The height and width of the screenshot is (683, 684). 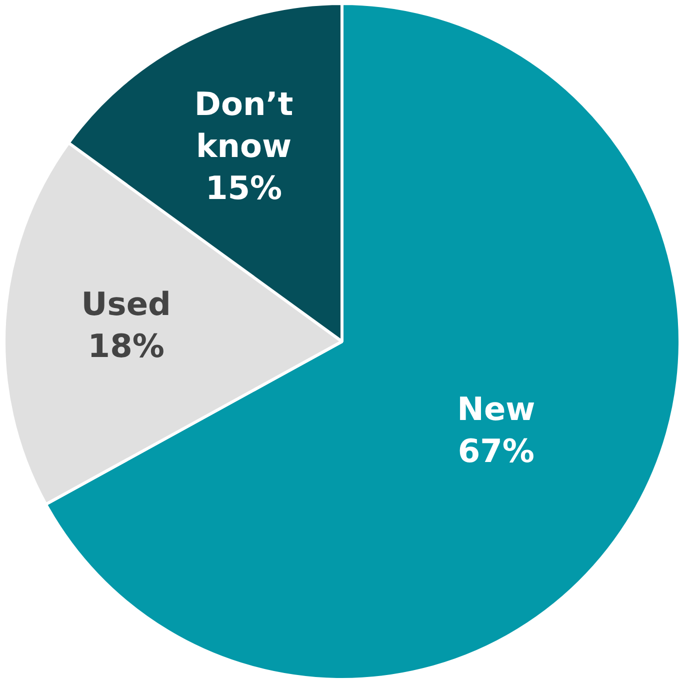 What do you see at coordinates (496, 451) in the screenshot?
I see `data-label: 67%` at bounding box center [496, 451].